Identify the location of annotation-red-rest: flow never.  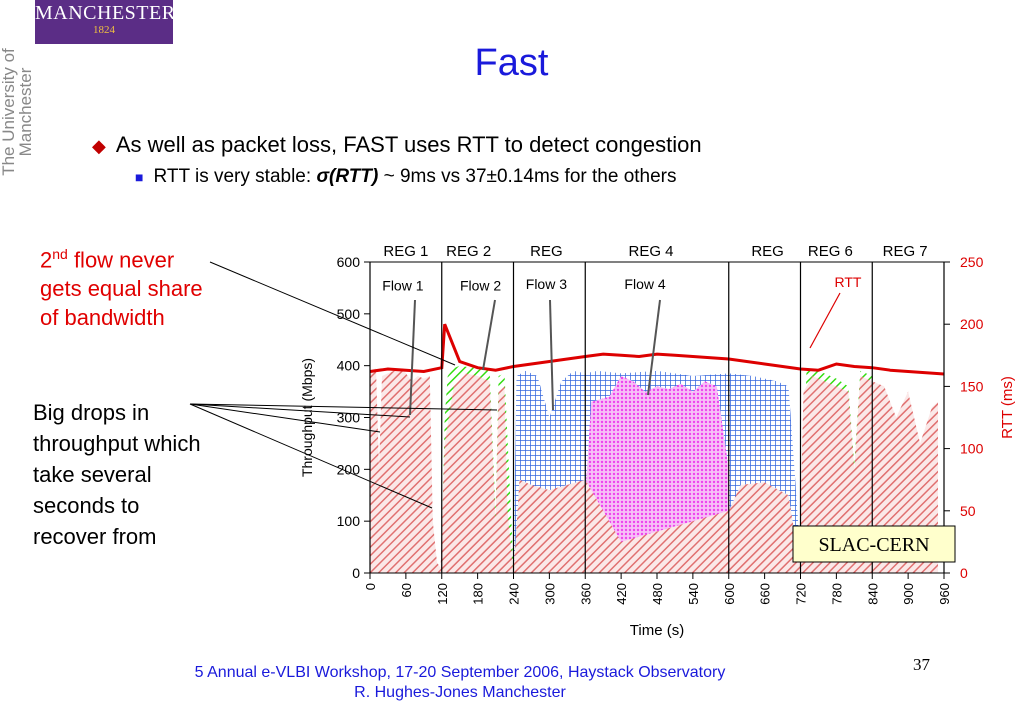
(121, 260).